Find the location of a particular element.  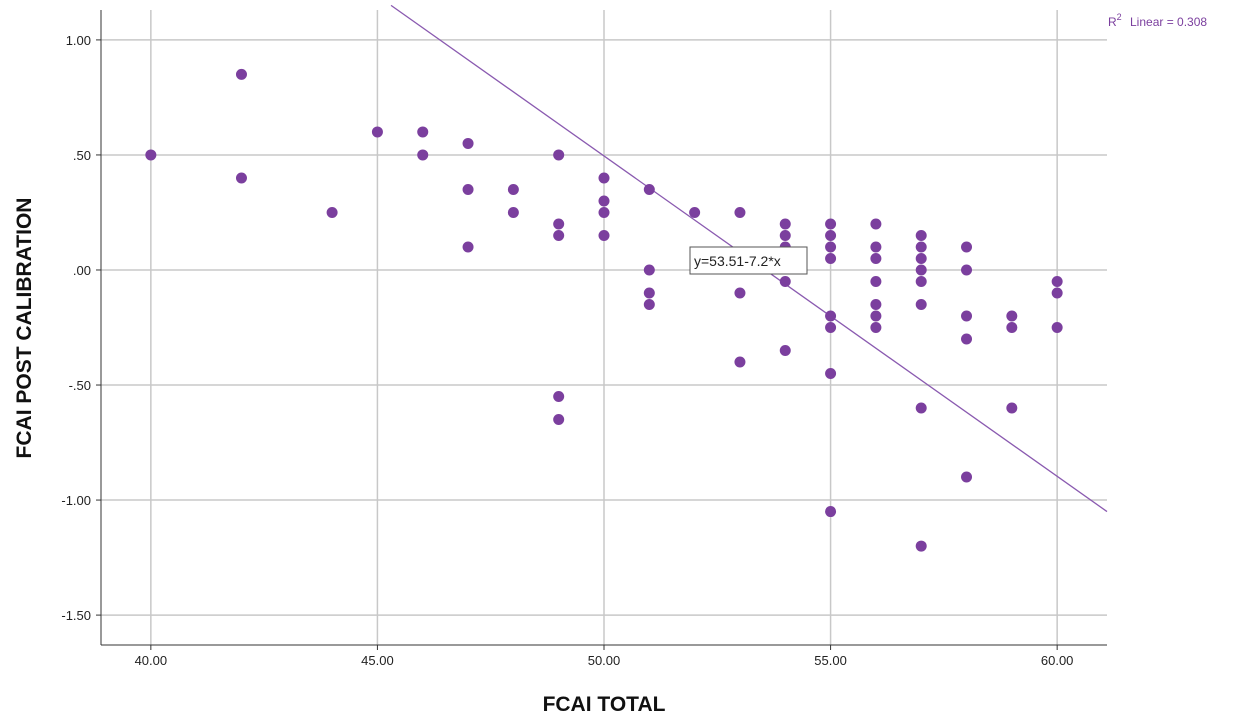

equation-box-frame is located at coordinates (748, 260).